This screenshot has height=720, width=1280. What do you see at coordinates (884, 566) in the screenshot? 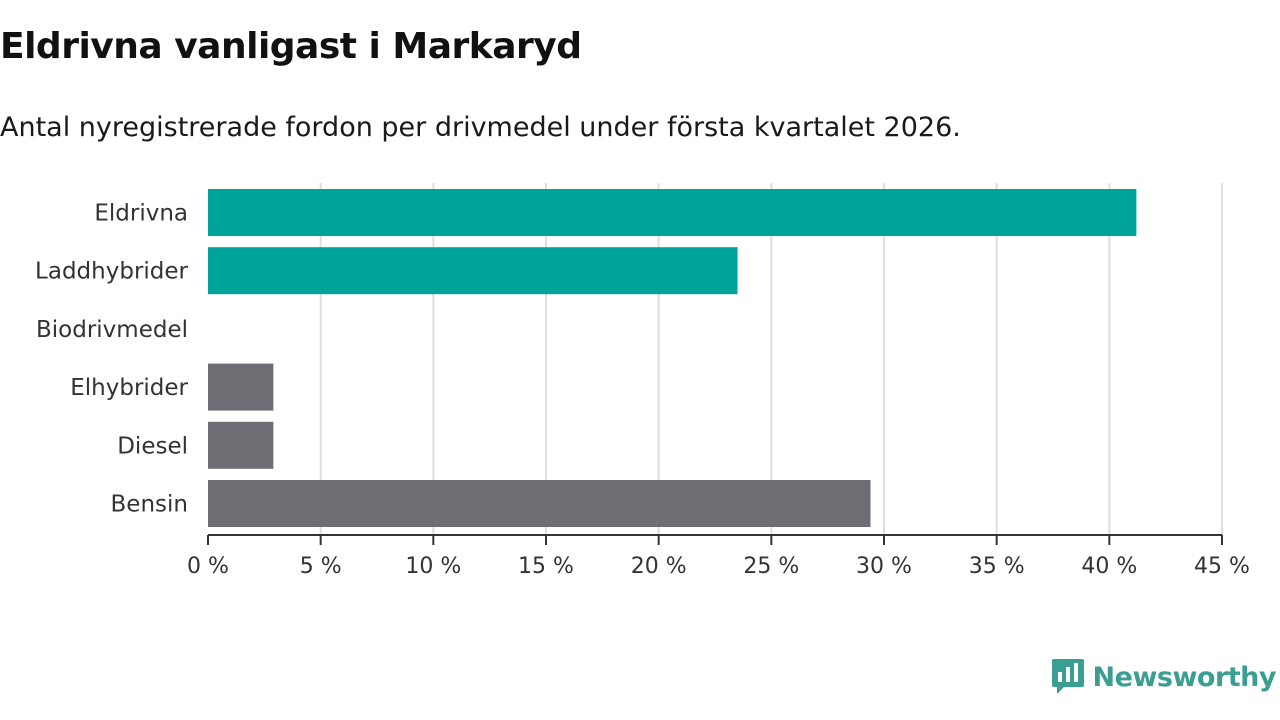
I see `x-tick-label-30: 30 %` at bounding box center [884, 566].